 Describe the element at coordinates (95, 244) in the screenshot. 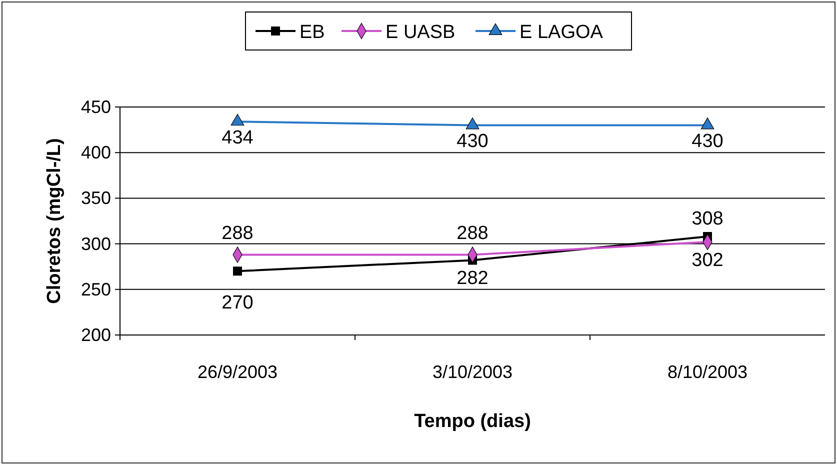

I see `y-tick-label: 300` at that location.